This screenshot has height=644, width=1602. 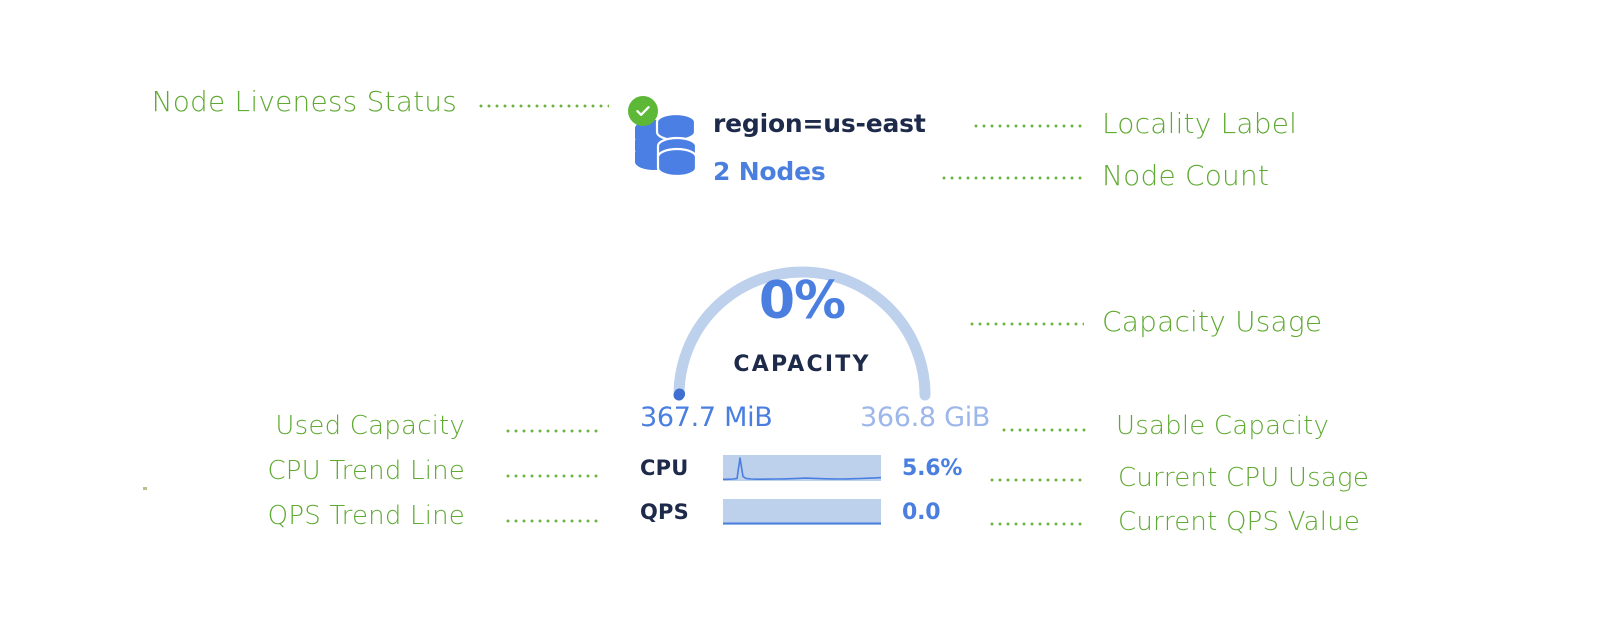 I want to click on gauge-fill-arc, so click(x=679, y=394).